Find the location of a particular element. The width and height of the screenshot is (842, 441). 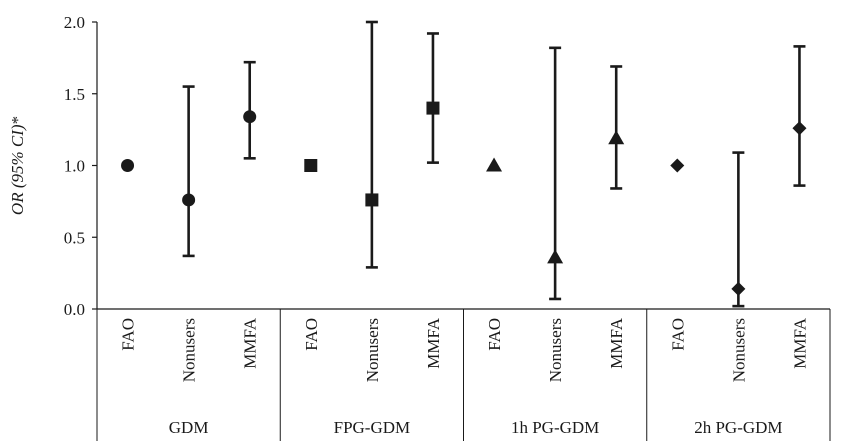

y-axis-title-suffix: * is located at coordinates (17, 120).